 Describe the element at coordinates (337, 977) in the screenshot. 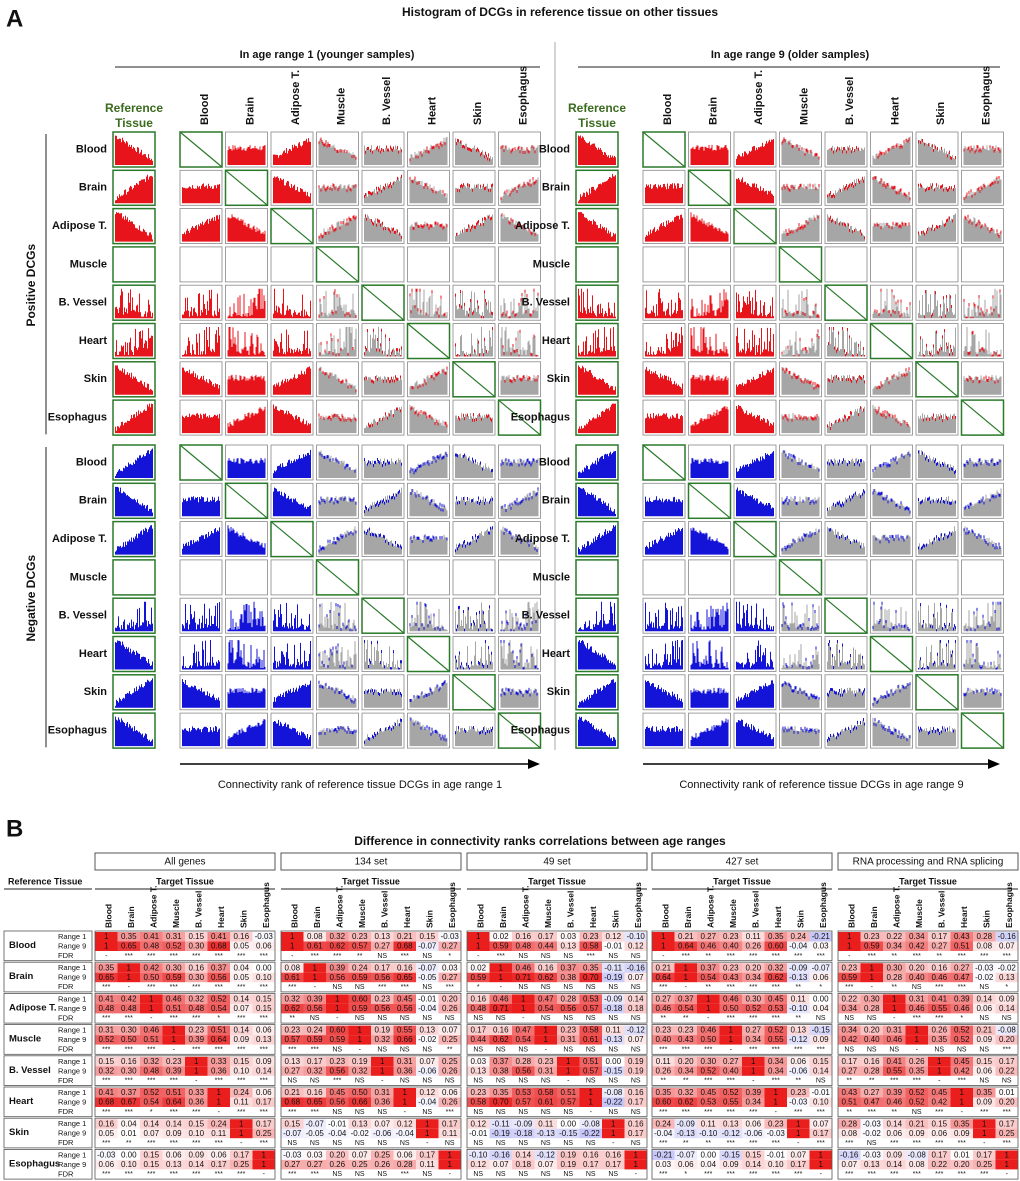

I see `value-label: 0.56` at that location.